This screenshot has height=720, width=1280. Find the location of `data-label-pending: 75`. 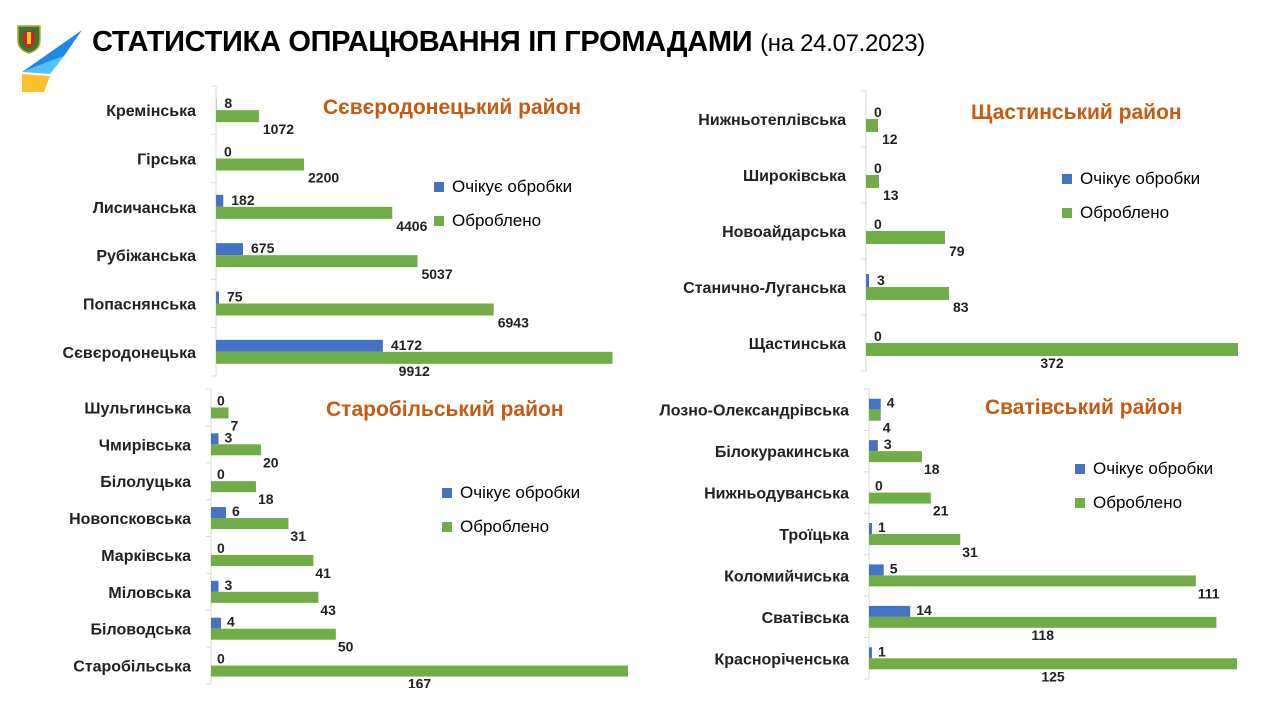

data-label-pending: 75 is located at coordinates (235, 297).